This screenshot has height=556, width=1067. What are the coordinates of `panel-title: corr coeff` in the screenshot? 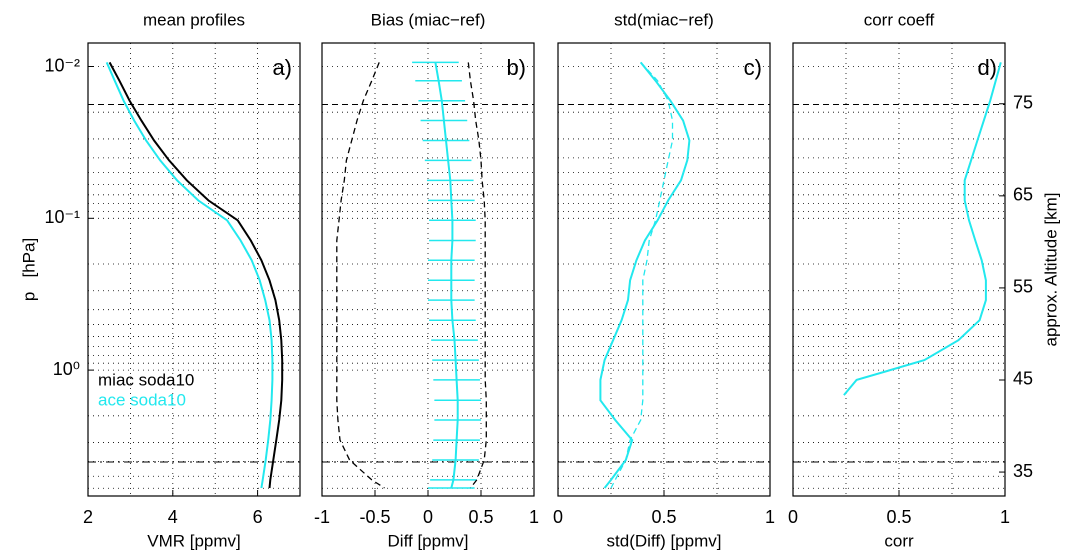 It's located at (899, 19).